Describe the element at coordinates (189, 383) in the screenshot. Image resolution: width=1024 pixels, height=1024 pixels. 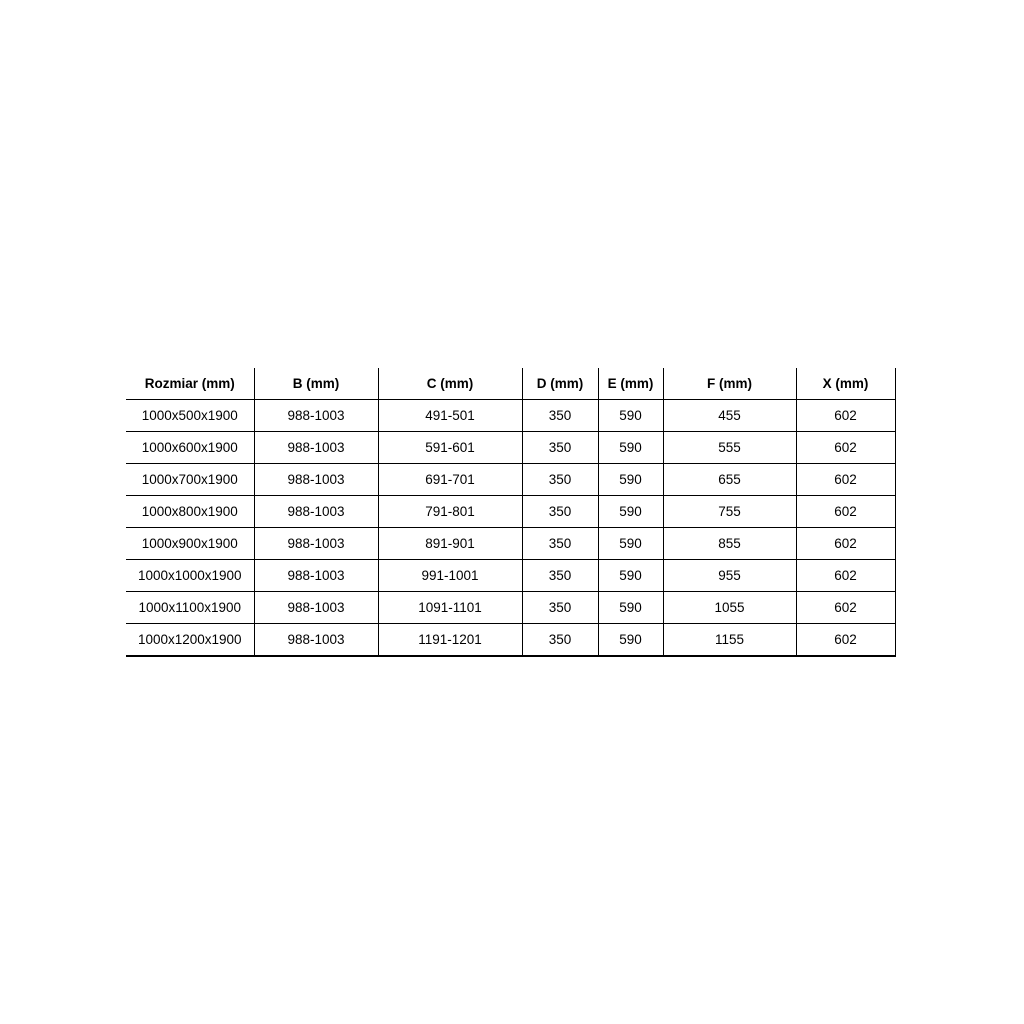
I see `column-header: Rozmiar (mm)` at that location.